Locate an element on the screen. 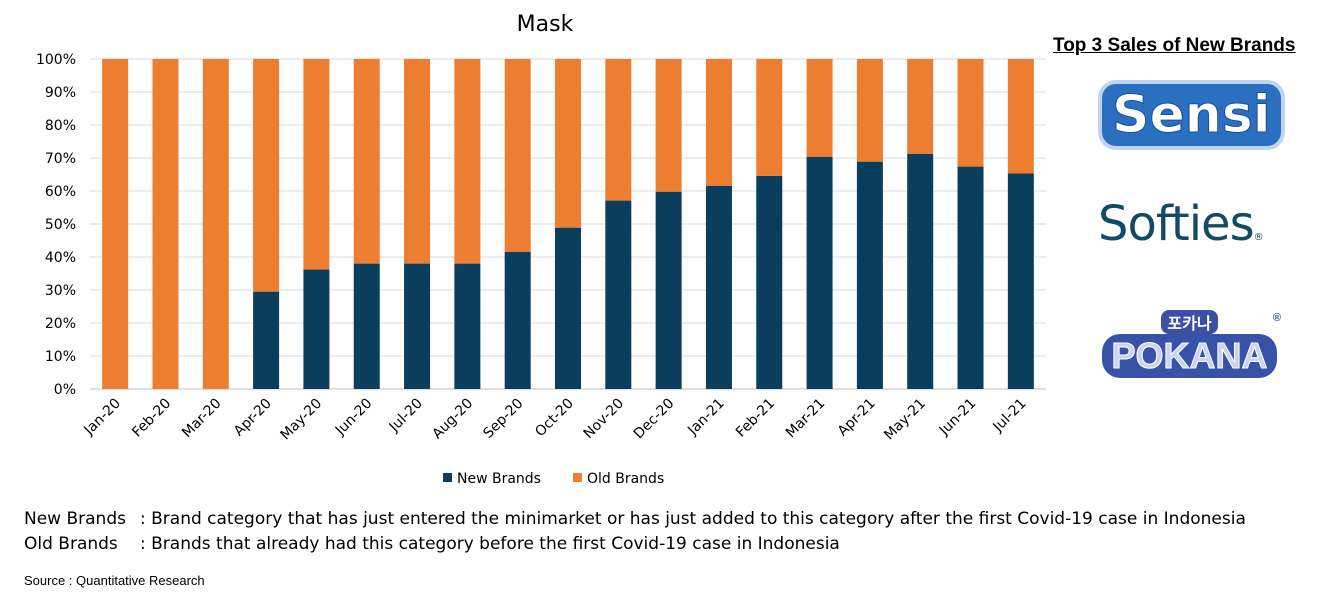  x-tick-label: Jul-21 is located at coordinates (1010, 416).